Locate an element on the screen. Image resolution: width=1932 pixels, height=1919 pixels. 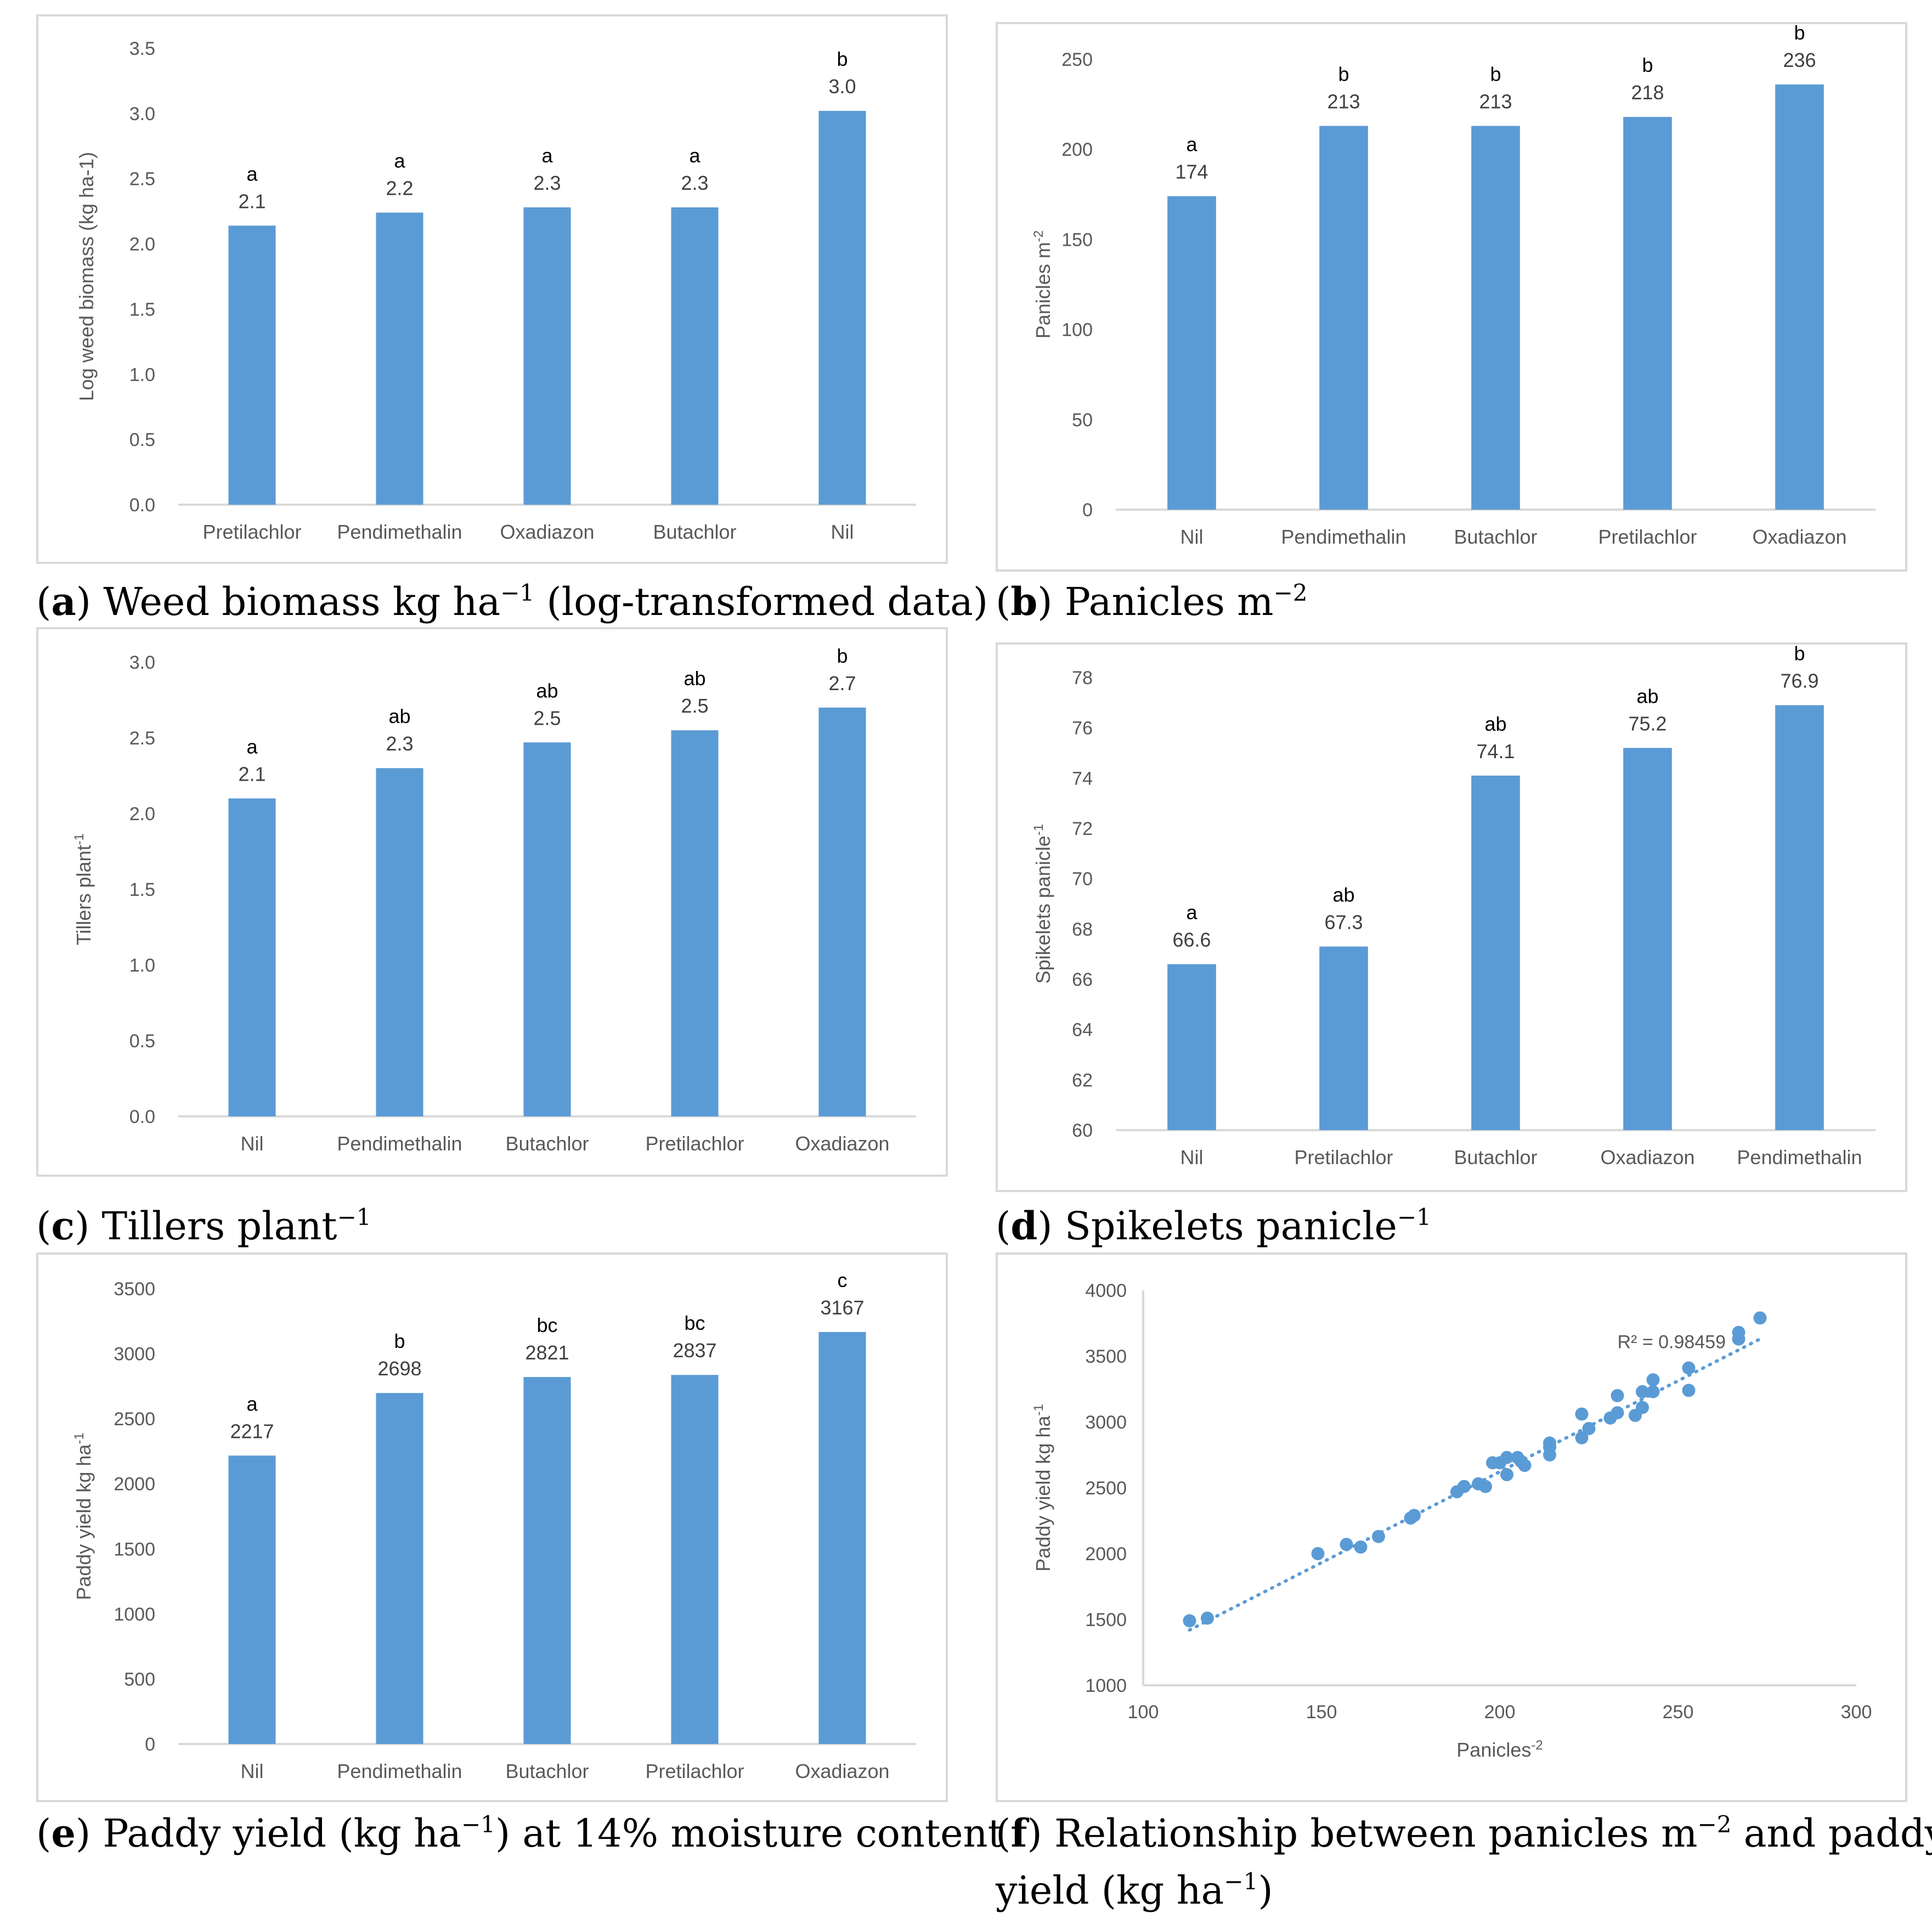
y-tick-label: 250 is located at coordinates (1077, 59).